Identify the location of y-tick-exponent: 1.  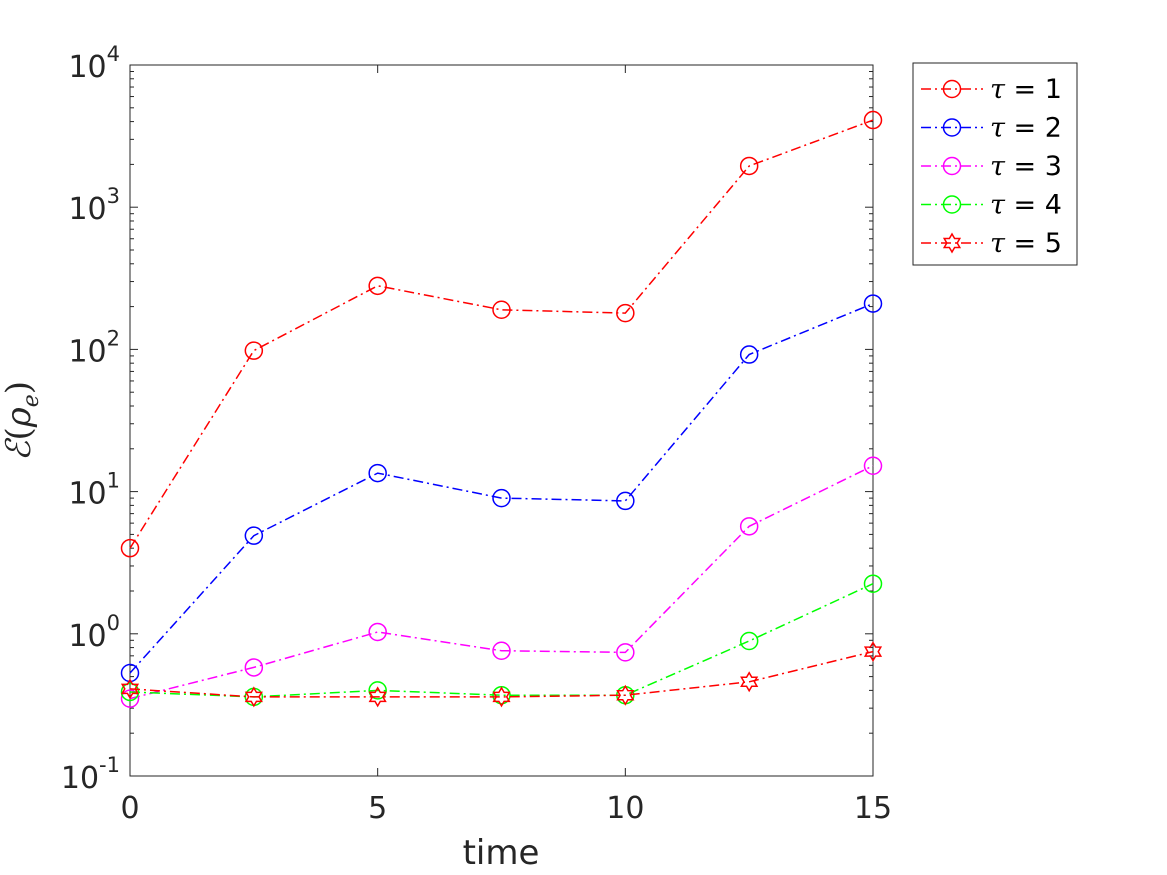
(113, 481).